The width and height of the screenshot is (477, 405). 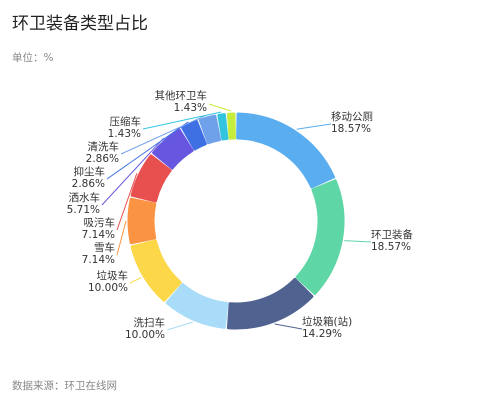 What do you see at coordinates (126, 121) in the screenshot?
I see `slice-label: 压缩车` at bounding box center [126, 121].